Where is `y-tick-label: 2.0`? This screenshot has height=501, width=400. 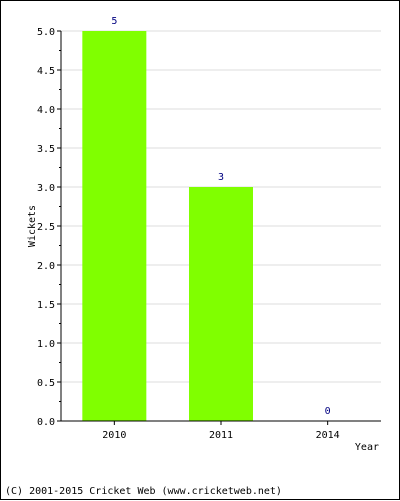
y-tick-label: 2.0 is located at coordinates (46, 266).